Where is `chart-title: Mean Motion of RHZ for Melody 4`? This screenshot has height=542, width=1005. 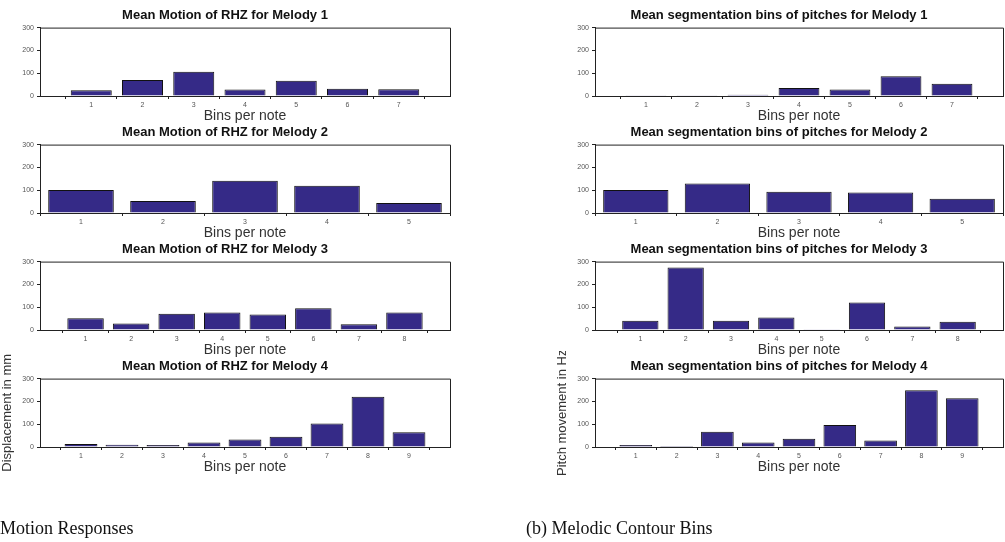 chart-title: Mean Motion of RHZ for Melody 4 is located at coordinates (225, 366).